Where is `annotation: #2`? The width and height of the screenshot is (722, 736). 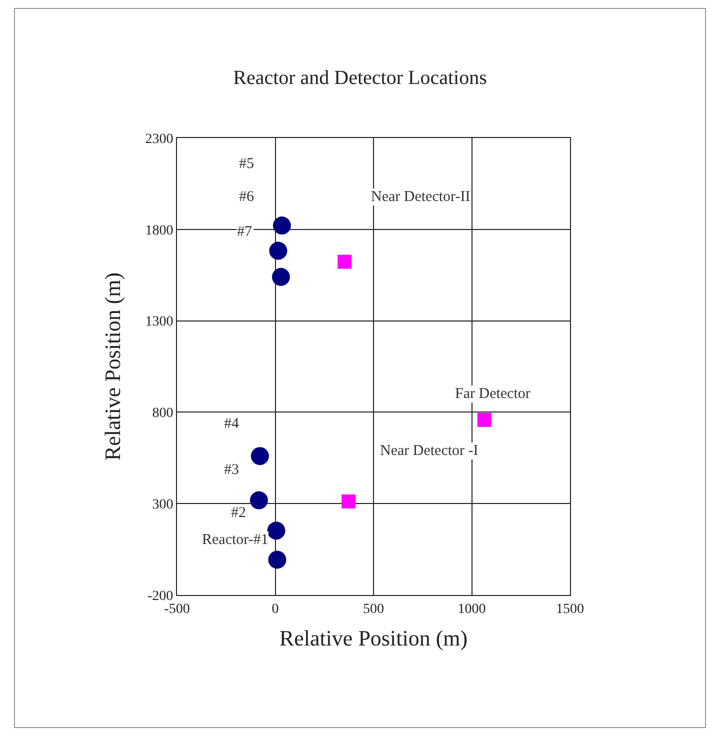 annotation: #2 is located at coordinates (238, 513).